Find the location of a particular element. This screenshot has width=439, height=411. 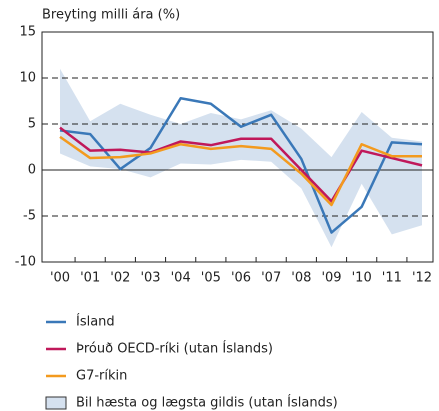

x-tick-label: '03 is located at coordinates (150, 278).